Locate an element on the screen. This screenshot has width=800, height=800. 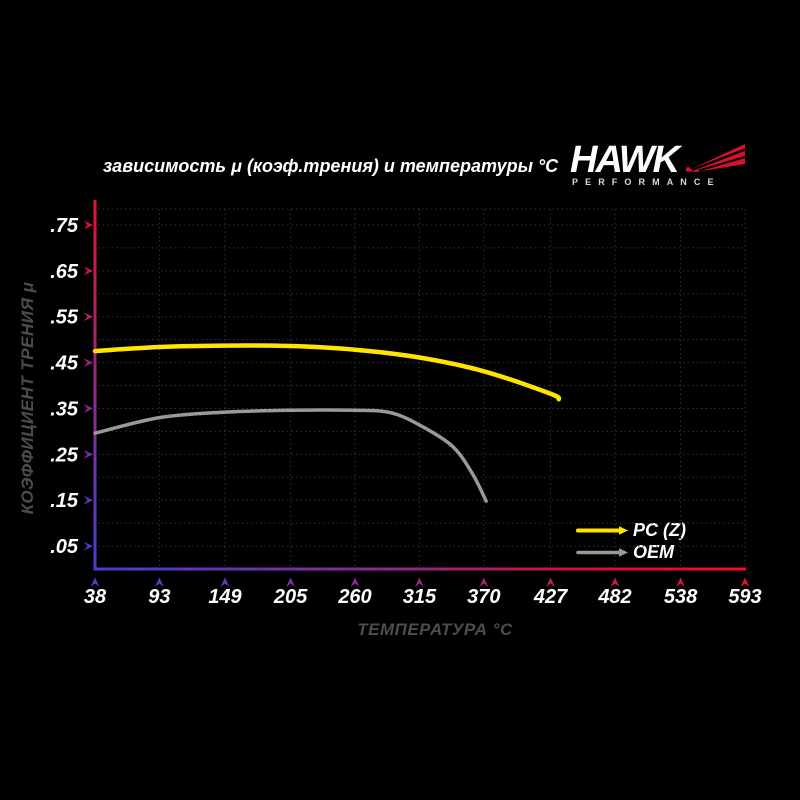
series-curve-pcz is located at coordinates (327, 372).